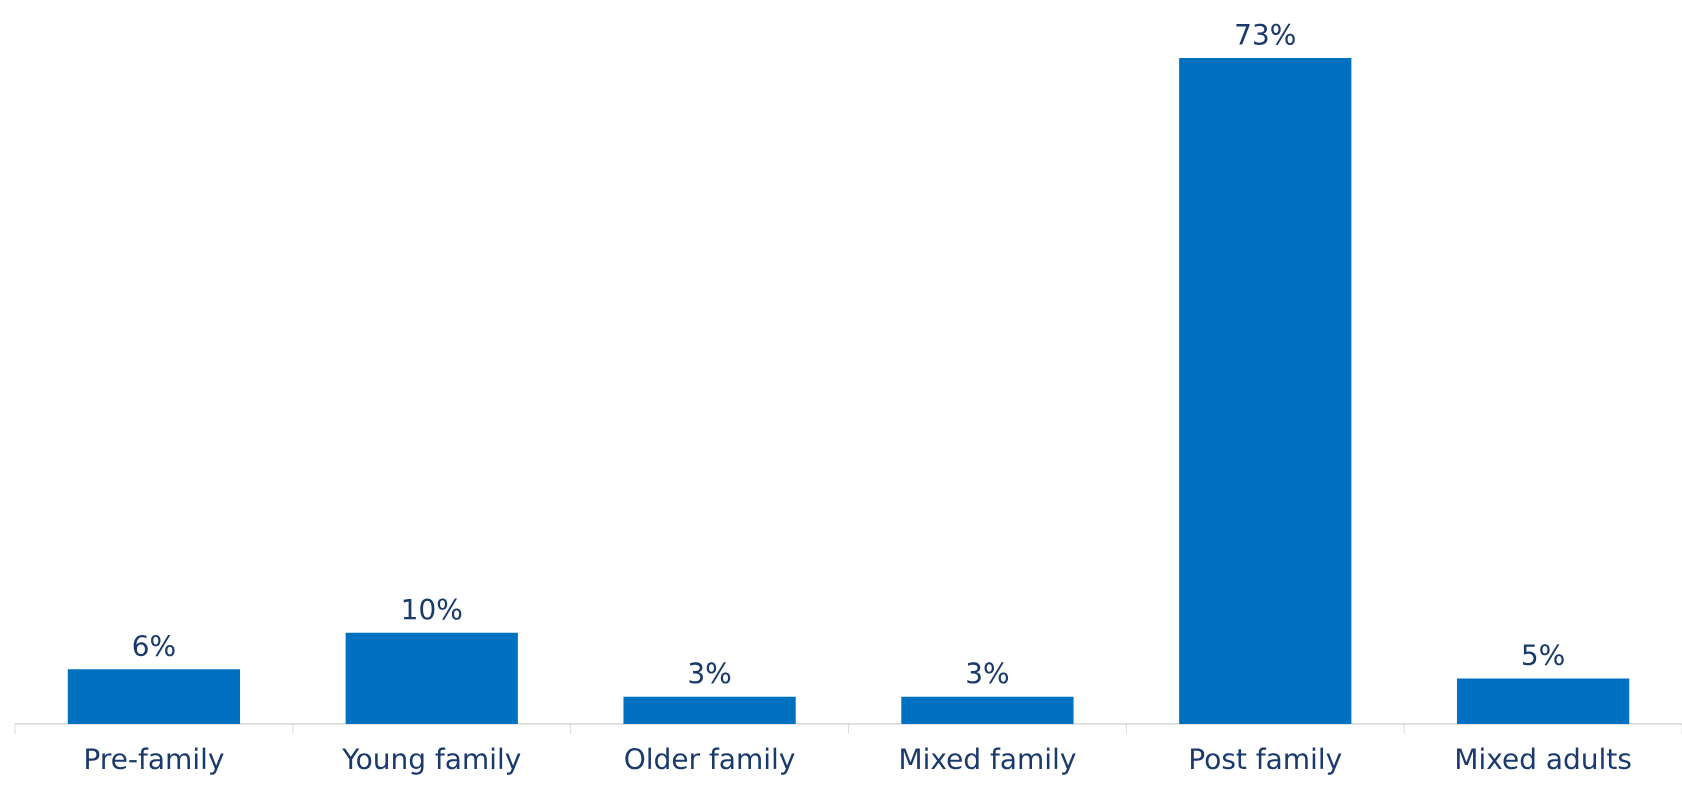 Image resolution: width=1682 pixels, height=789 pixels. Describe the element at coordinates (154, 646) in the screenshot. I see `data-label: 6%` at that location.